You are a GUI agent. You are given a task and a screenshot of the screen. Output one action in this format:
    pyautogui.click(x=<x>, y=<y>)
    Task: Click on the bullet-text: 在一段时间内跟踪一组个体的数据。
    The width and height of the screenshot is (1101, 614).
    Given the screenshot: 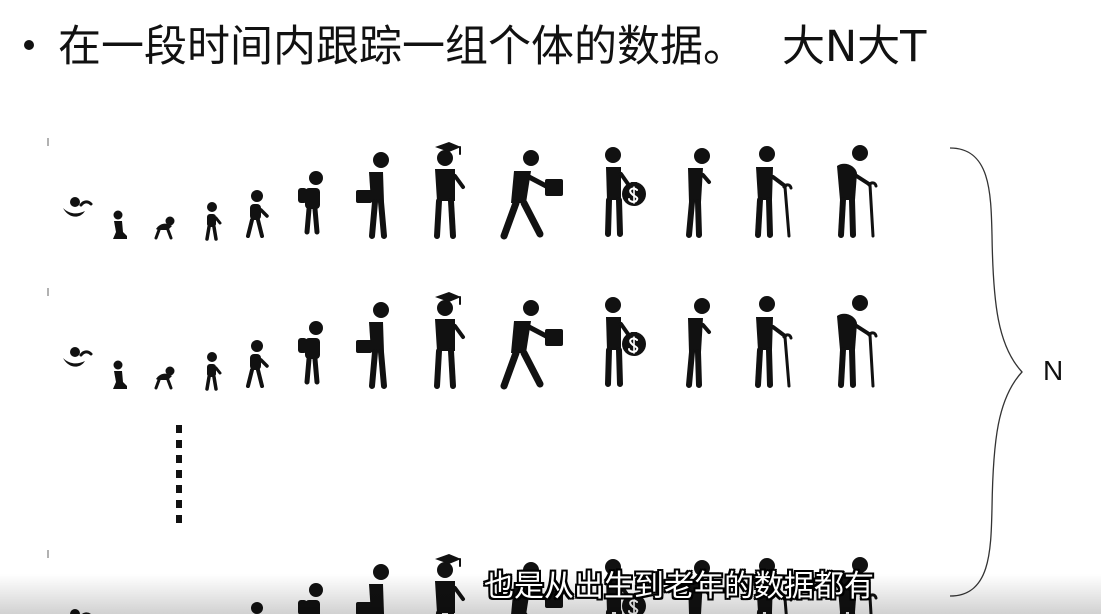 What is the action you would take?
    pyautogui.click(x=402, y=46)
    